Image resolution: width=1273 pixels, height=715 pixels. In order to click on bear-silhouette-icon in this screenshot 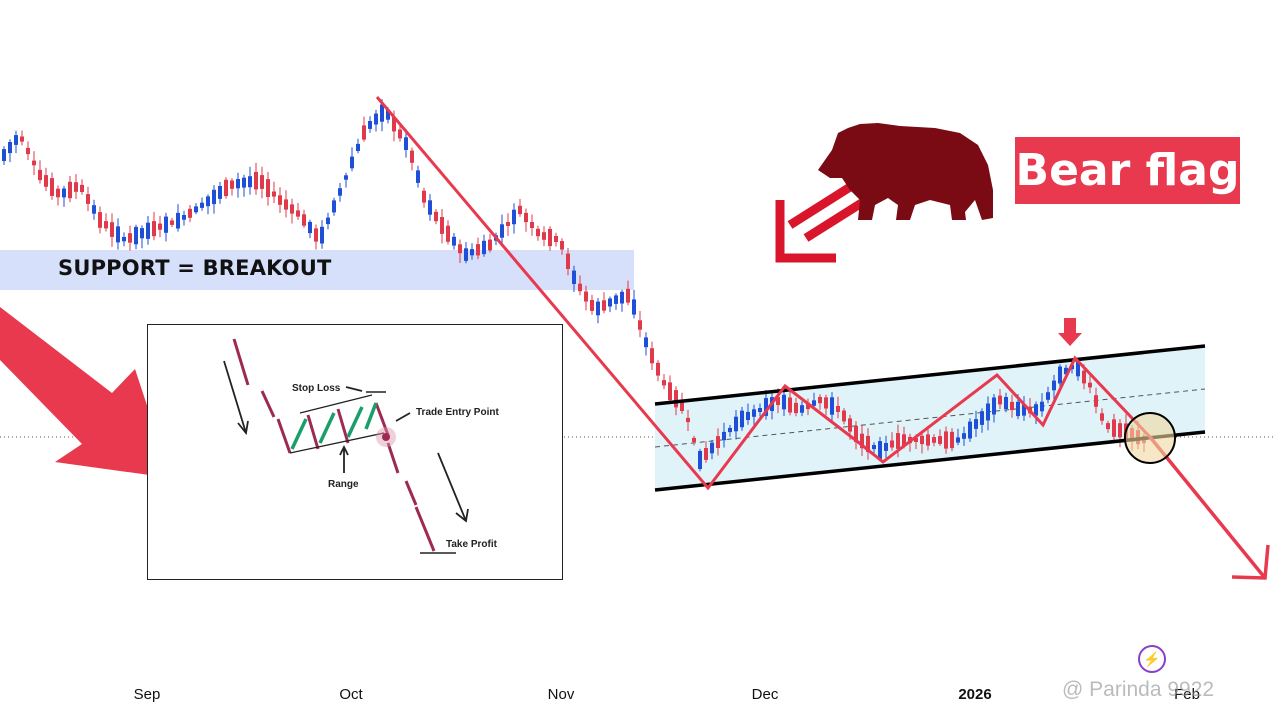, I will do `click(905, 171)`.